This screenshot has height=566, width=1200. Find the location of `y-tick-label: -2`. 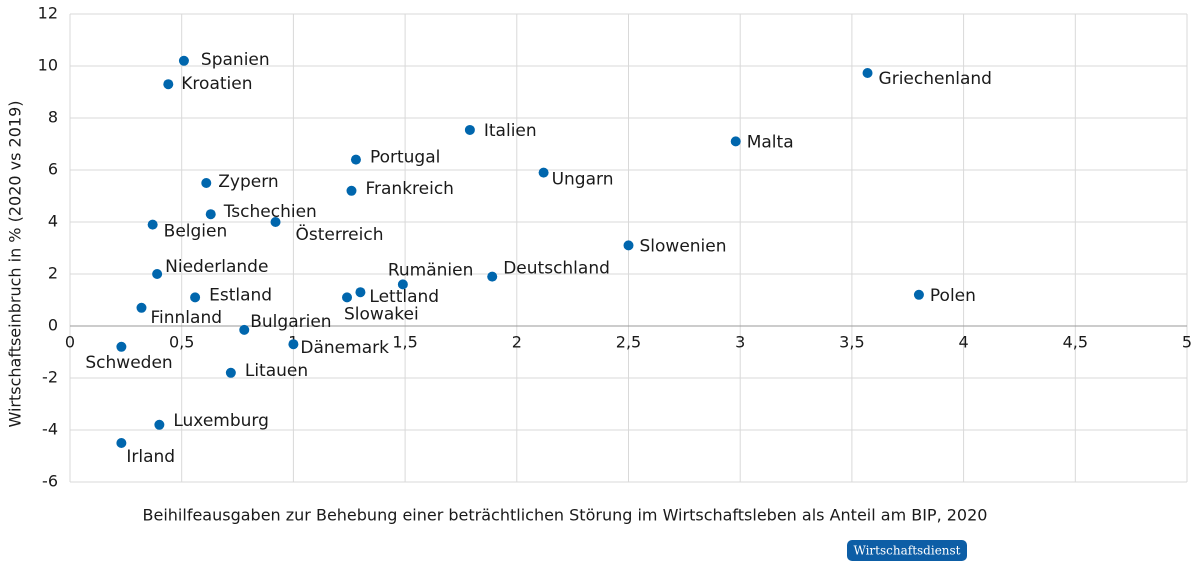

y-tick-label: -2 is located at coordinates (50, 377).